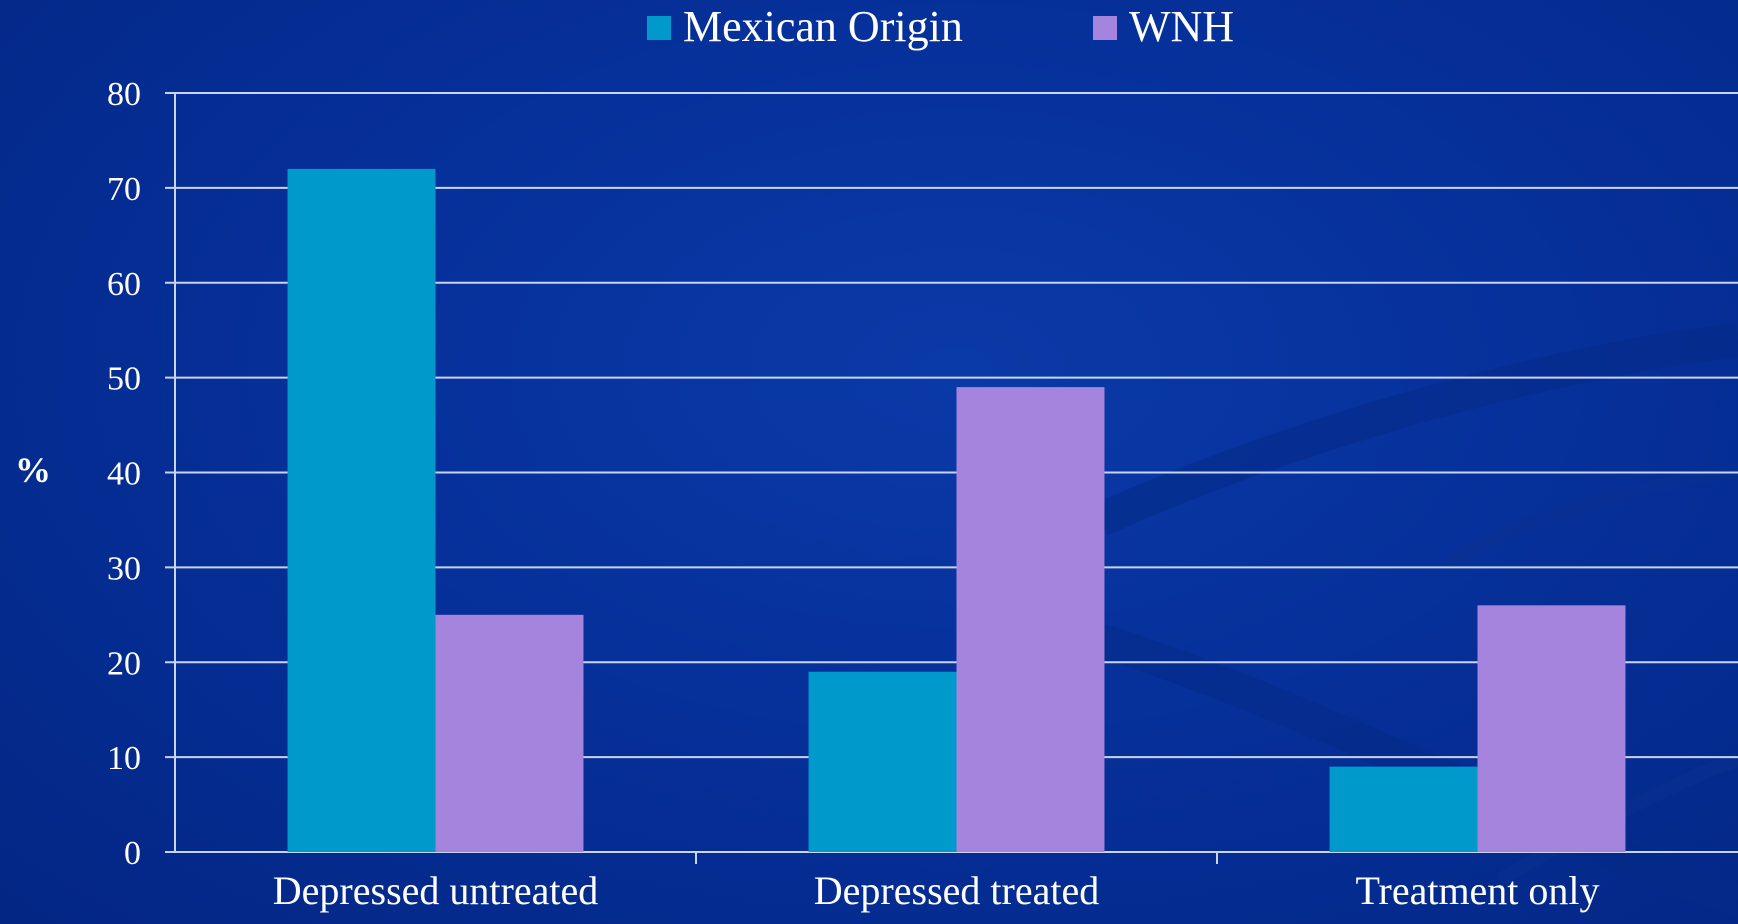 Image resolution: width=1738 pixels, height=924 pixels. I want to click on y-tick-label: 30, so click(124, 568).